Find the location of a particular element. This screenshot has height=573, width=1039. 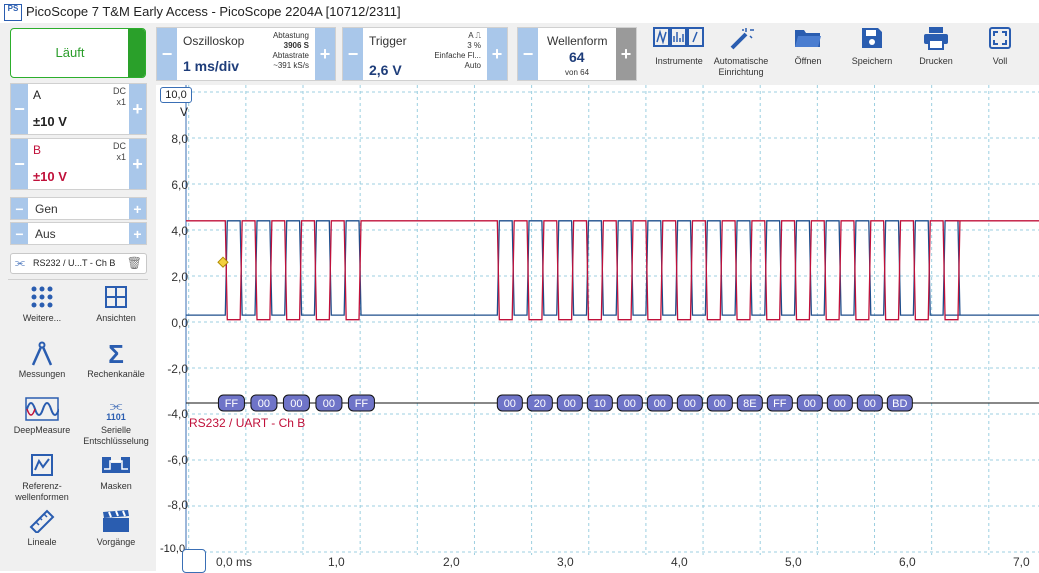

serial-decoding-tool-button: ⫘ 1101 Serielle Entschlüsselung is located at coordinates (116, 422).